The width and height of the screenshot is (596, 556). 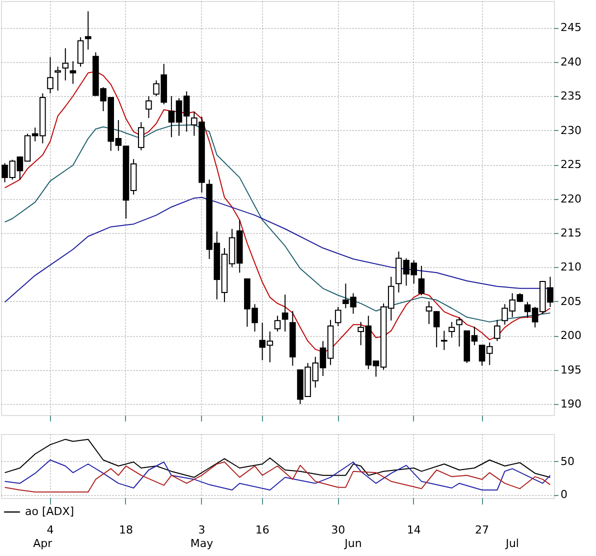 I want to click on y-tick-label: 245, so click(x=571, y=27).